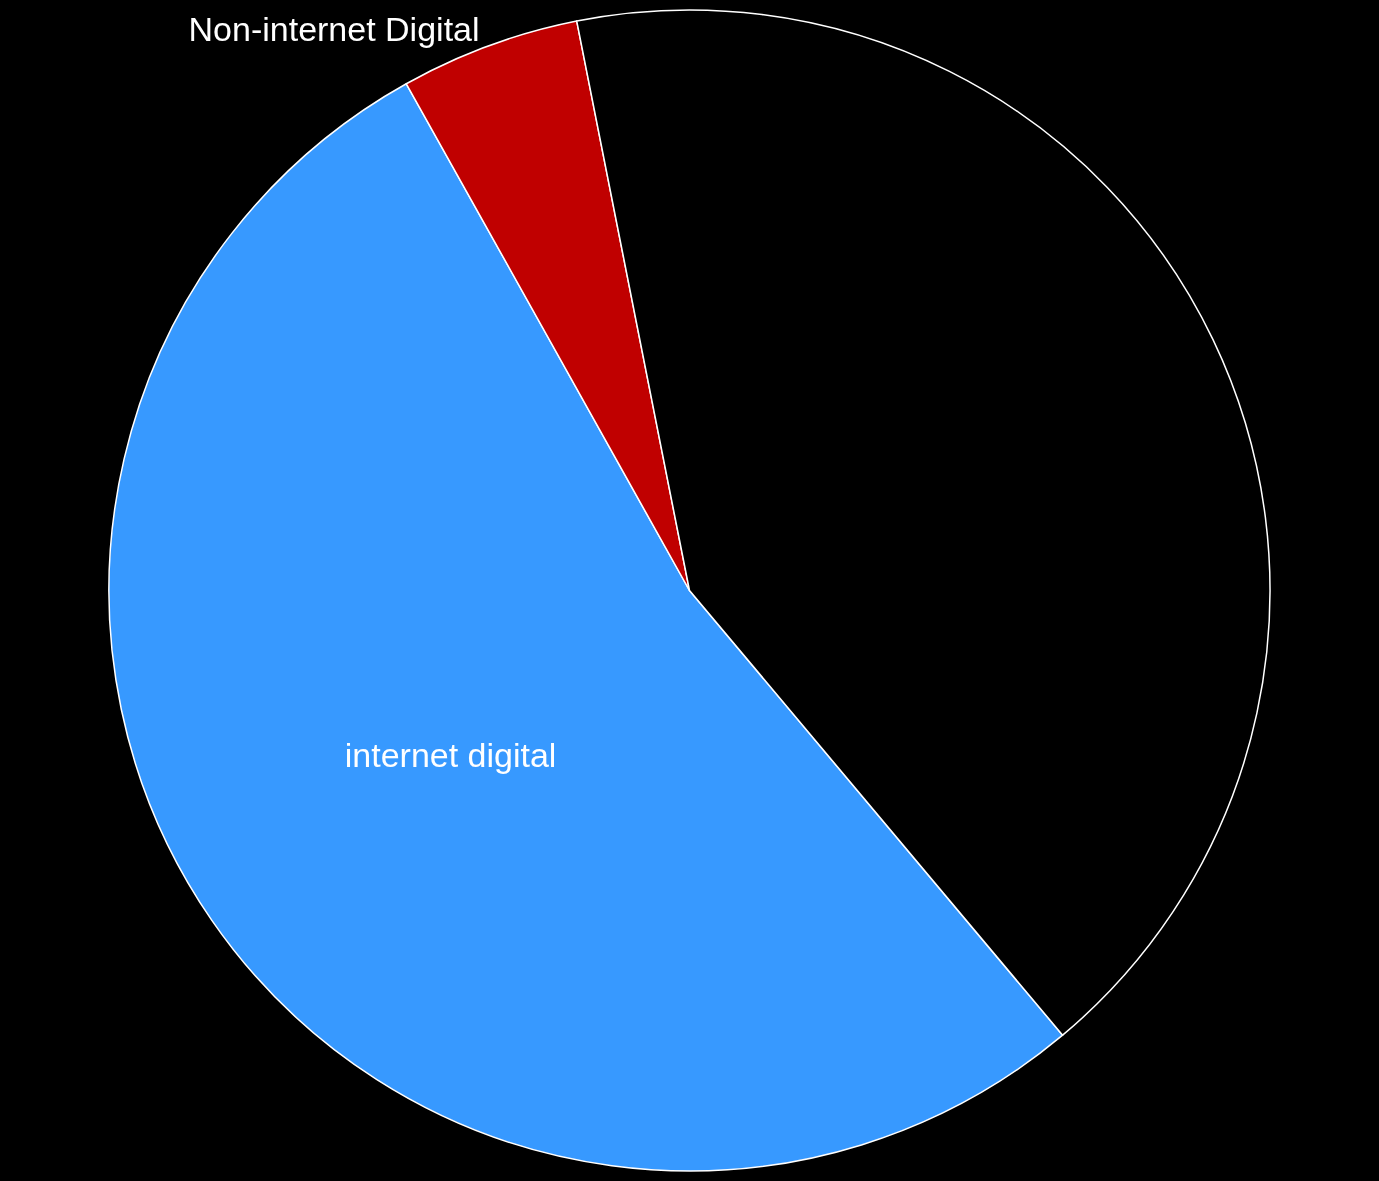  What do you see at coordinates (334, 28) in the screenshot?
I see `slice-label: Non-internet Digital` at bounding box center [334, 28].